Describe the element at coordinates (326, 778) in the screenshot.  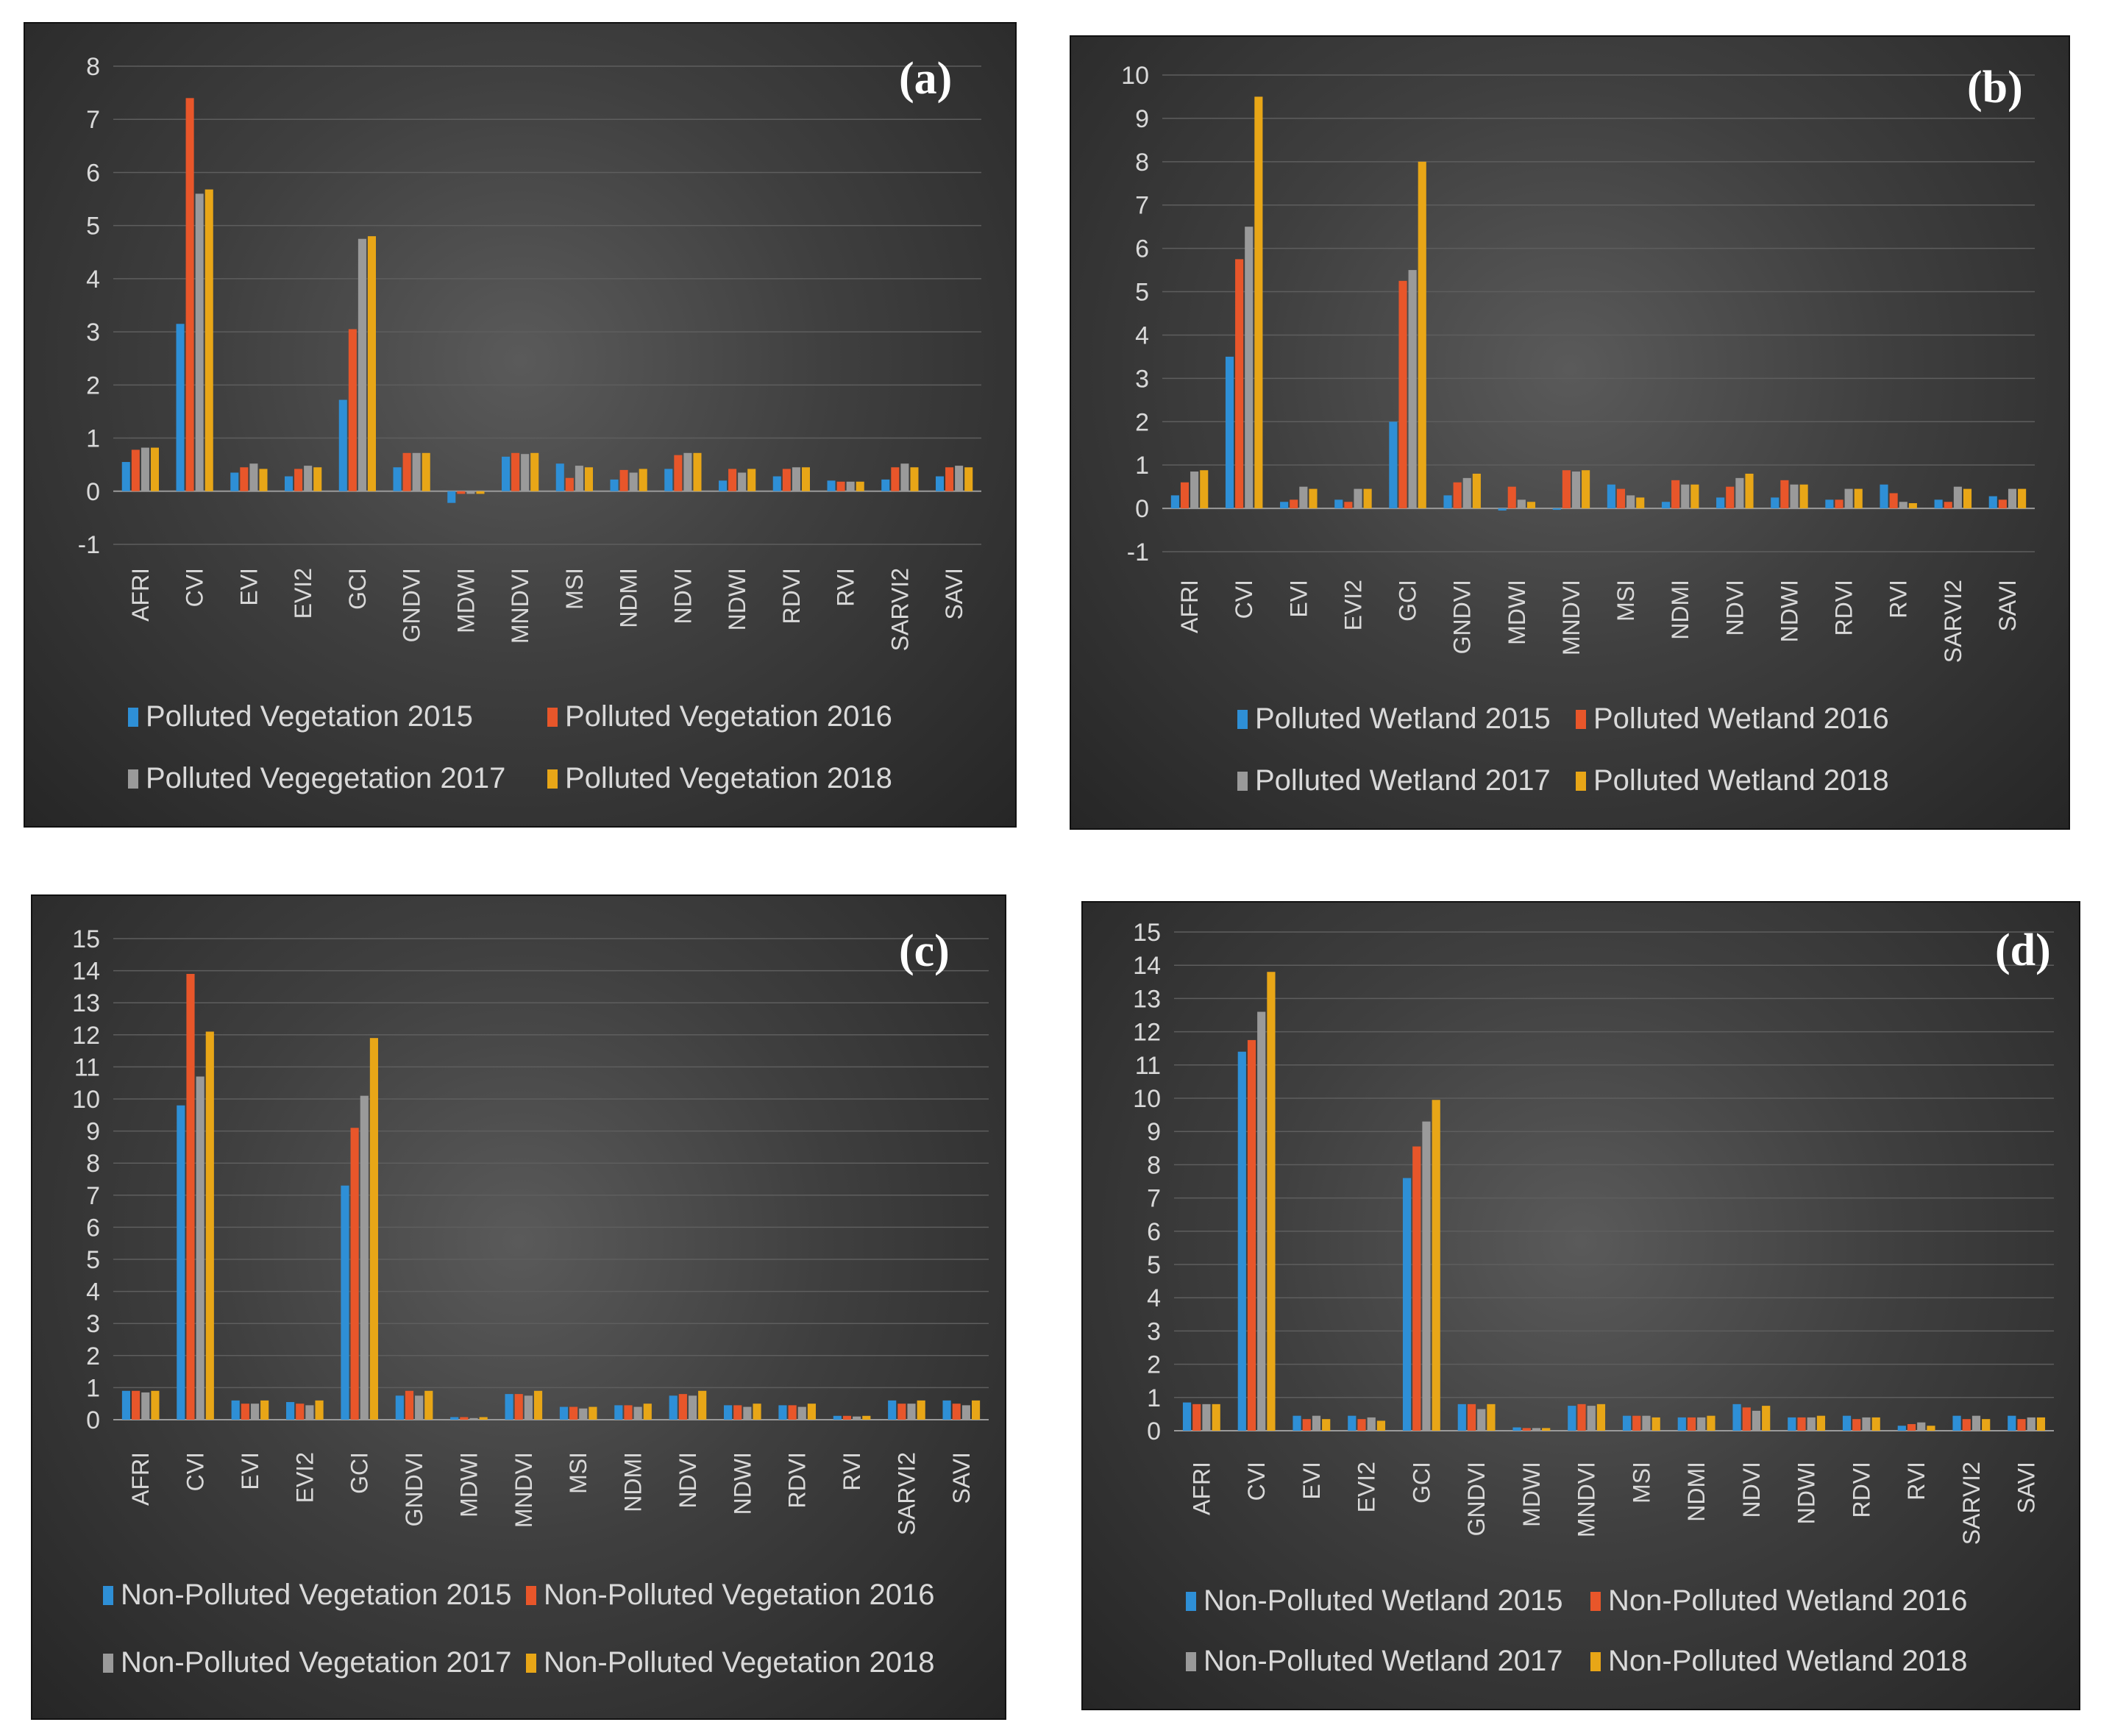
I see `legend-label: Polluted Vegegetation 2017` at that location.